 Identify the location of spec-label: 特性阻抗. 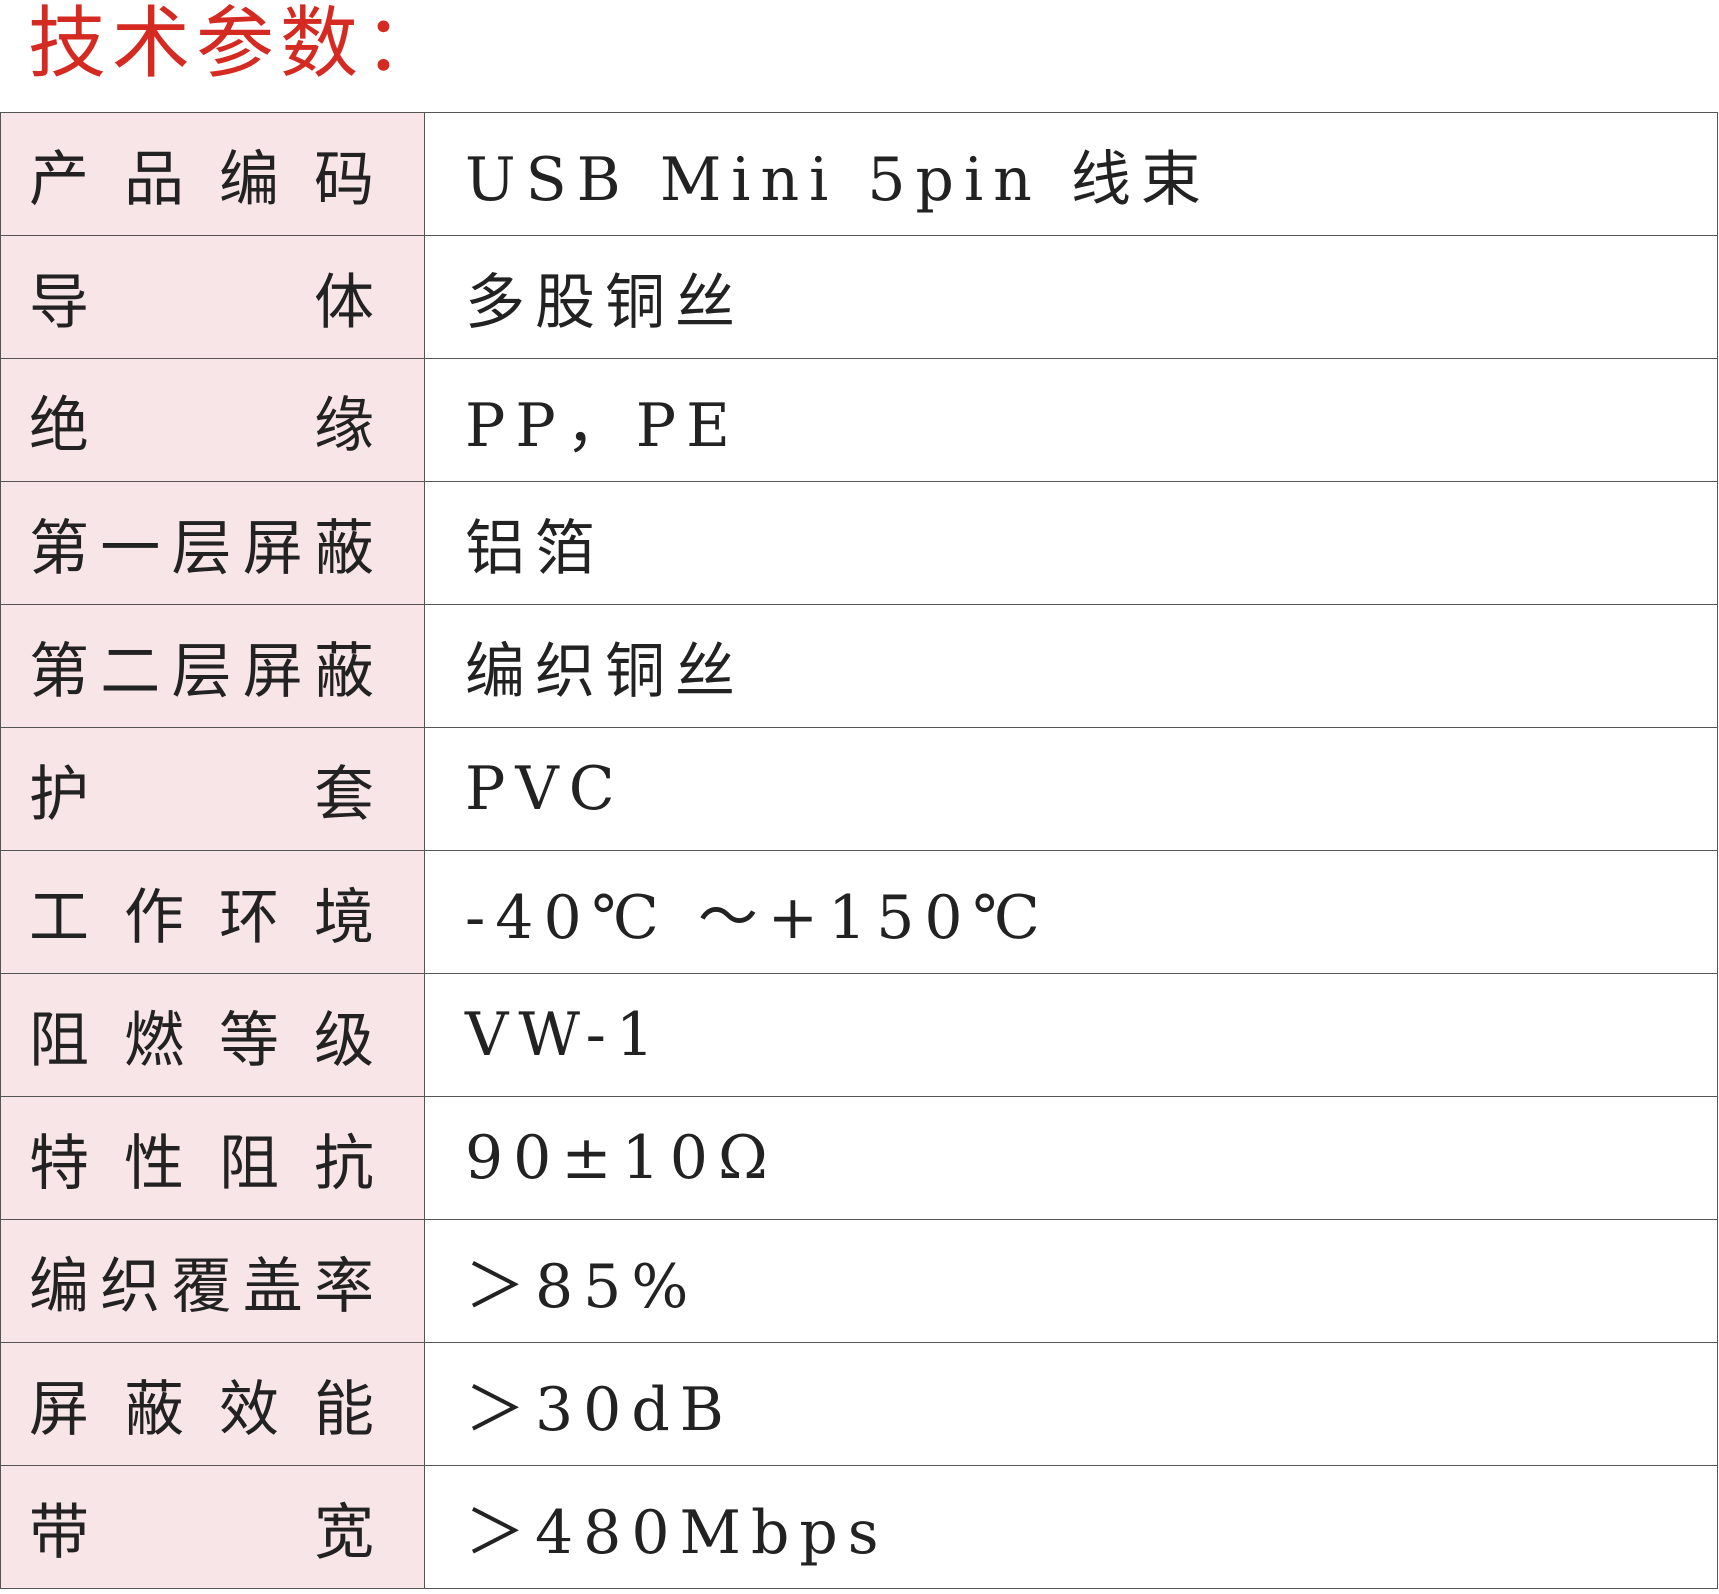
(201, 1163).